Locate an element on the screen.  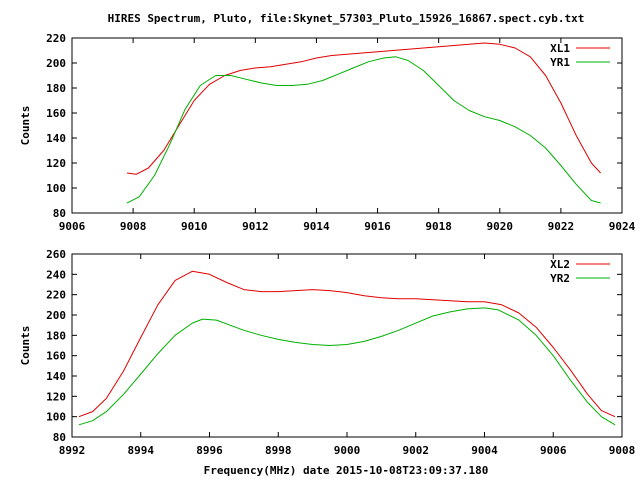
panel-1-x-tick-label: 8998 is located at coordinates (278, 450).